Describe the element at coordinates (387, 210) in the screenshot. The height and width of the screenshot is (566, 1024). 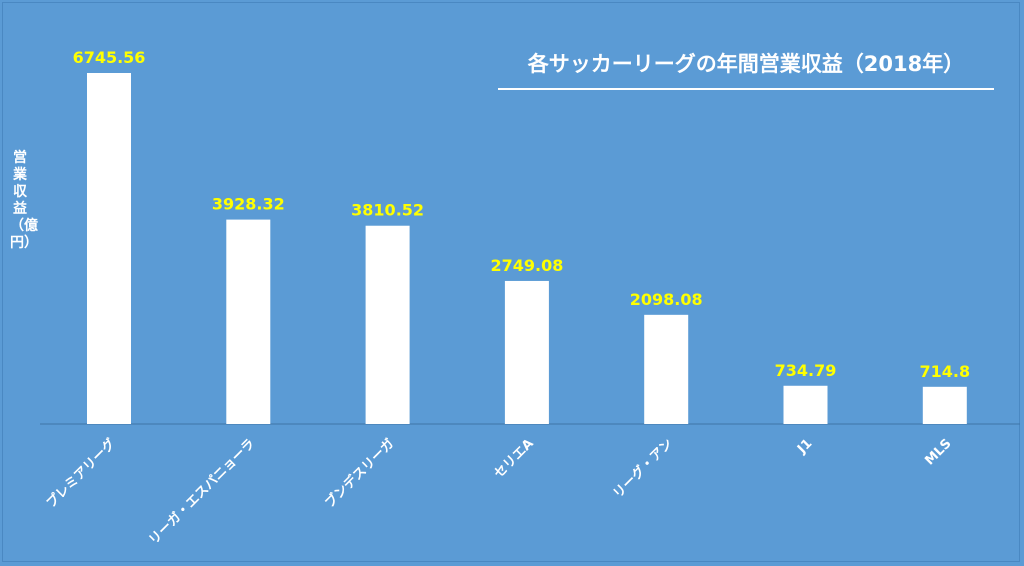
I see `value-label-2: 3810.52` at that location.